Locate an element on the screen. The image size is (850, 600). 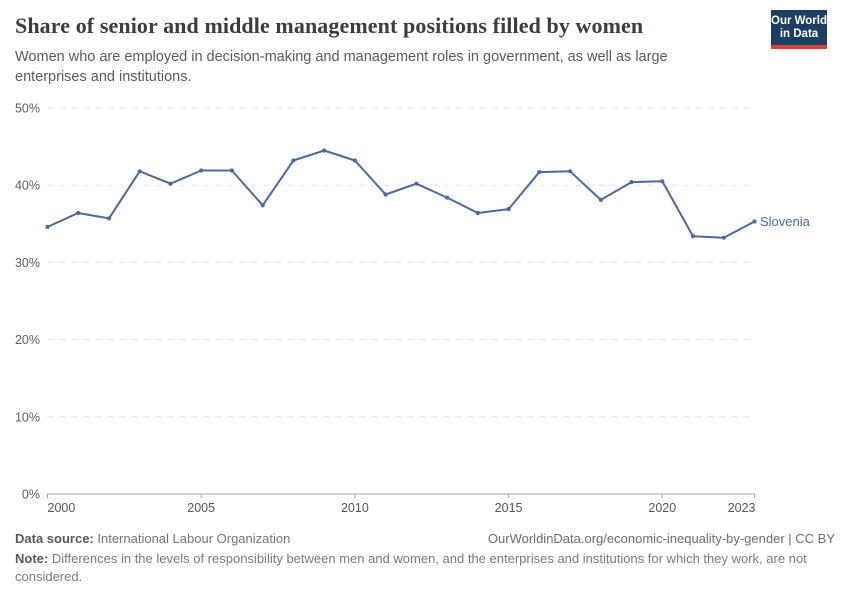
owid-logo-line1: Our World is located at coordinates (799, 21).